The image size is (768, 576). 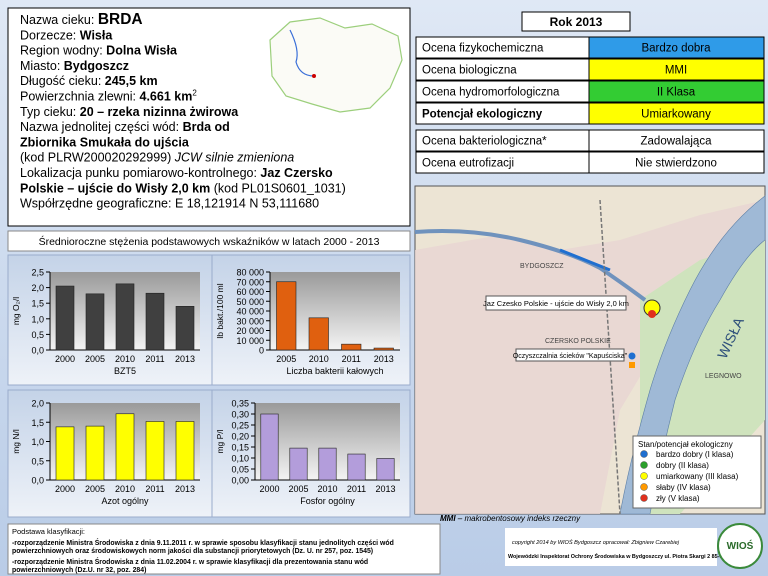 I want to click on y-axis-label: mg O₂/l, so click(x=16, y=311).